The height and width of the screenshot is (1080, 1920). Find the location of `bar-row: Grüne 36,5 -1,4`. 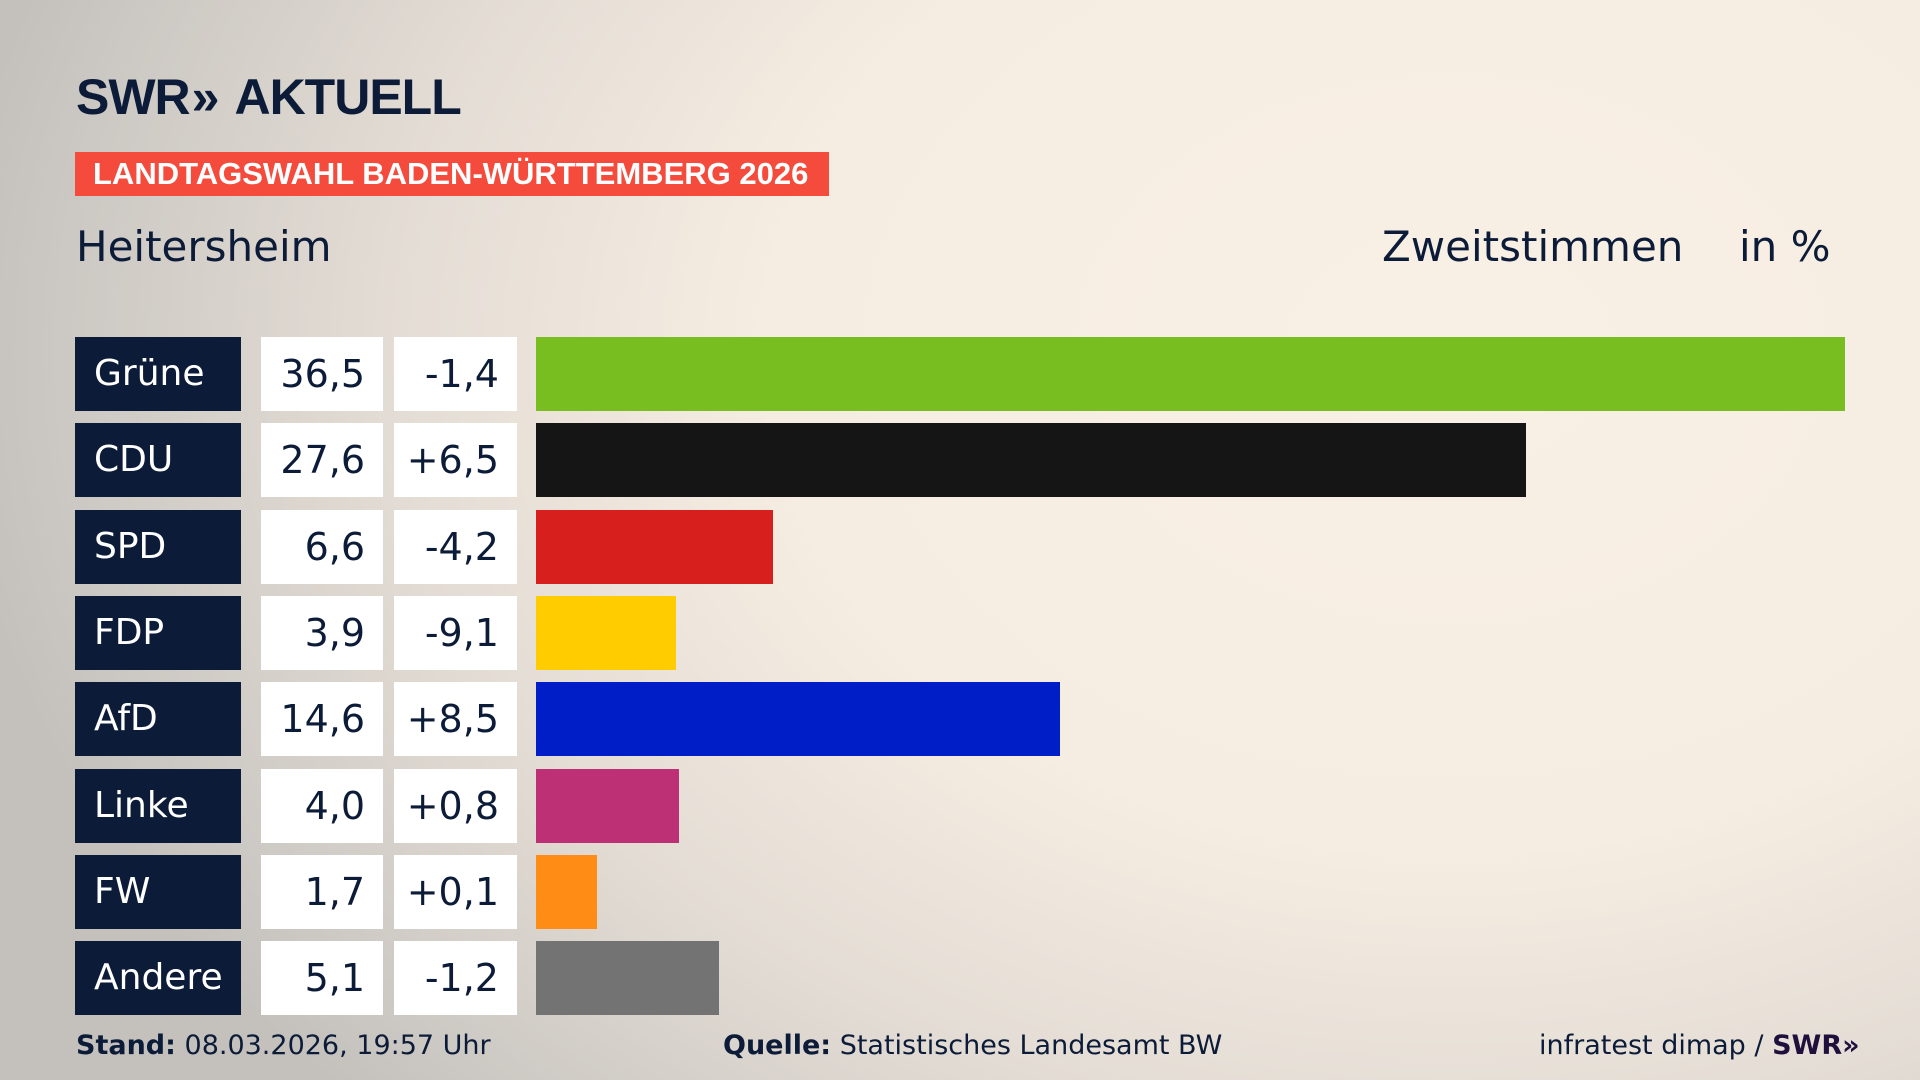

bar-row: Grüne 36,5 -1,4 is located at coordinates (960, 374).